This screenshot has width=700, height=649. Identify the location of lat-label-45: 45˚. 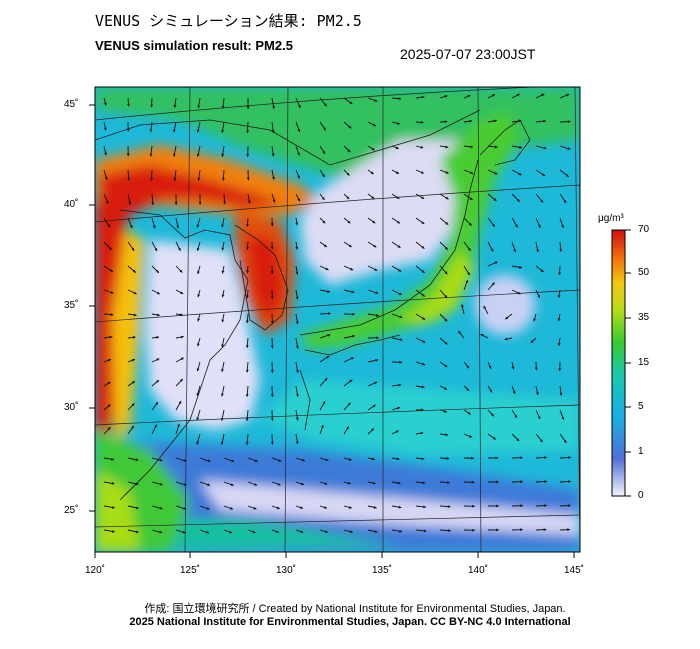
(71, 104).